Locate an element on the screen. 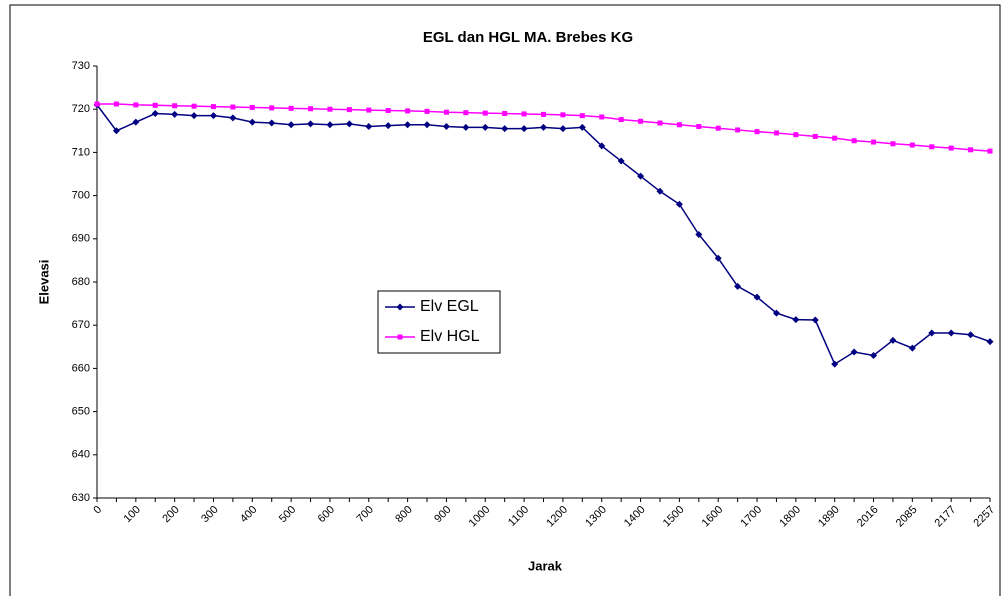 The height and width of the screenshot is (596, 1001). y-tick-label: 630 is located at coordinates (81, 498).